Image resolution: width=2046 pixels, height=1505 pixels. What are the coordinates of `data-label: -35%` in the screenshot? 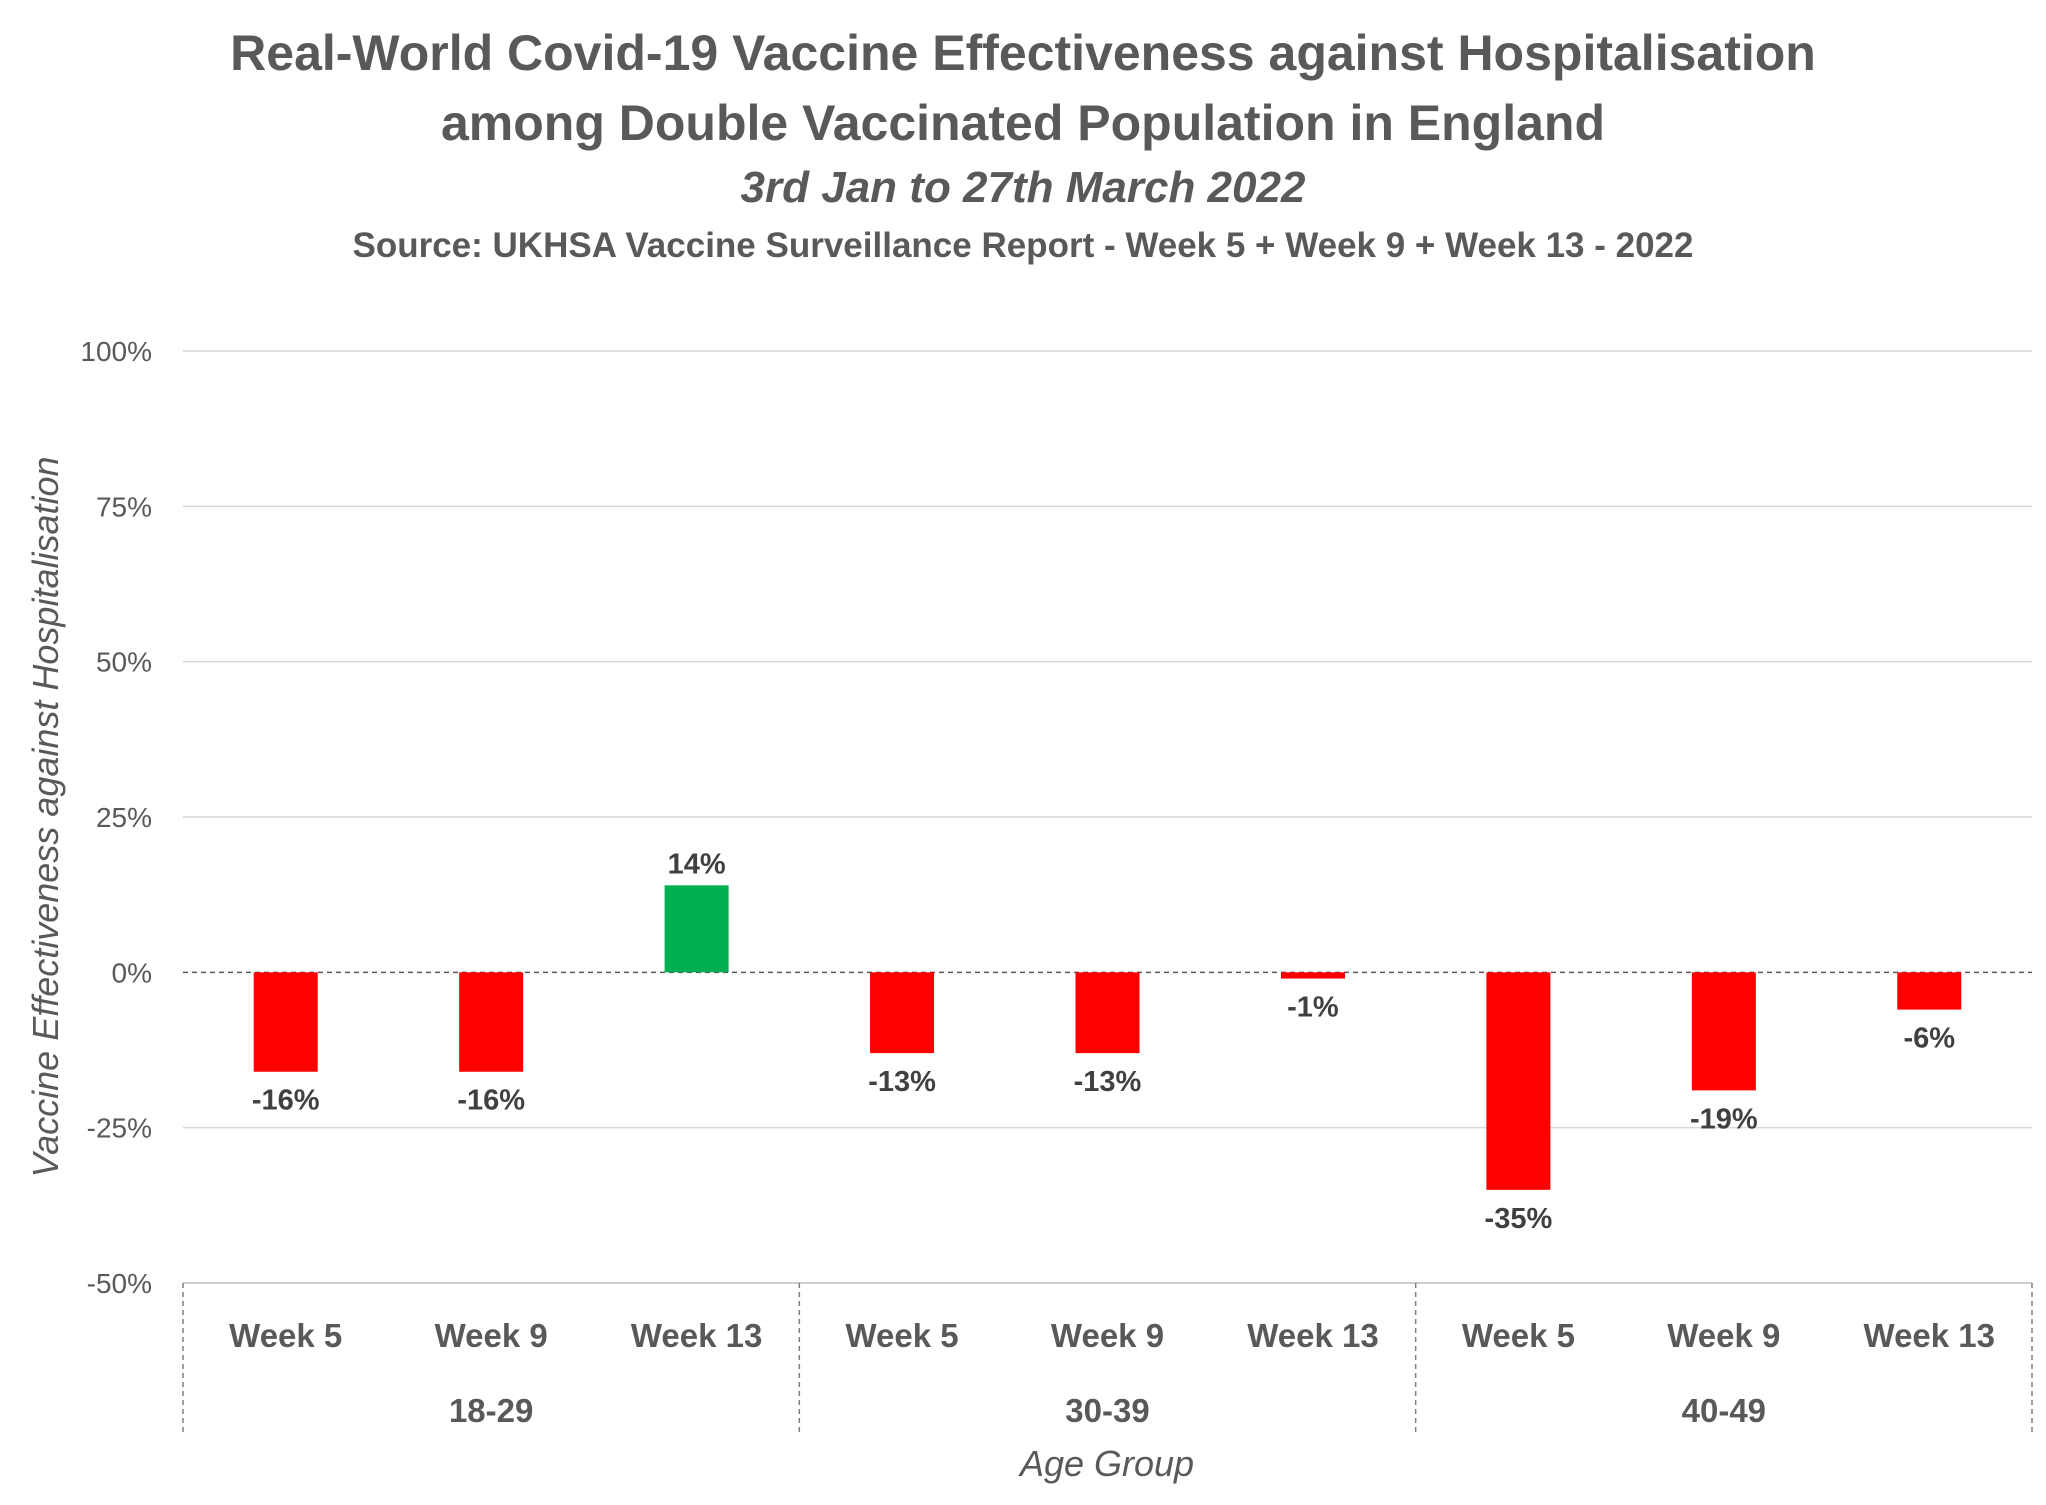 It's located at (1519, 1219).